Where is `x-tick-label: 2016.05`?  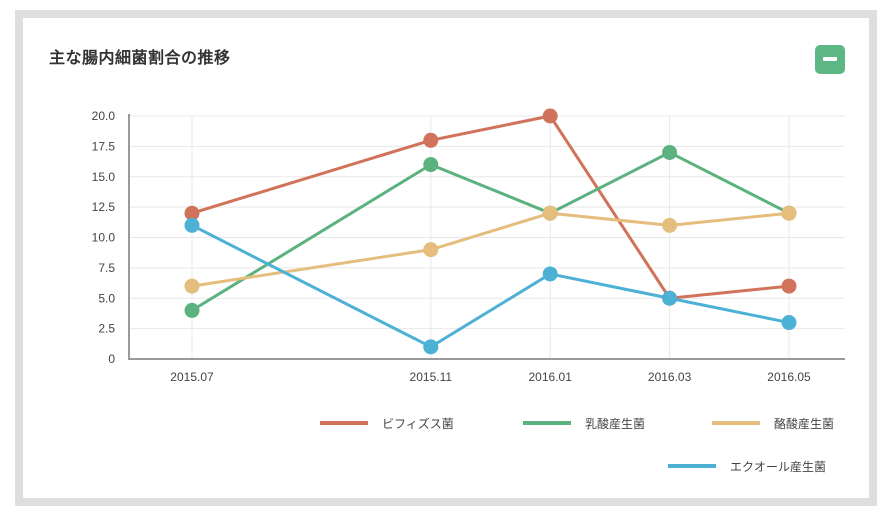 x-tick-label: 2016.05 is located at coordinates (789, 377).